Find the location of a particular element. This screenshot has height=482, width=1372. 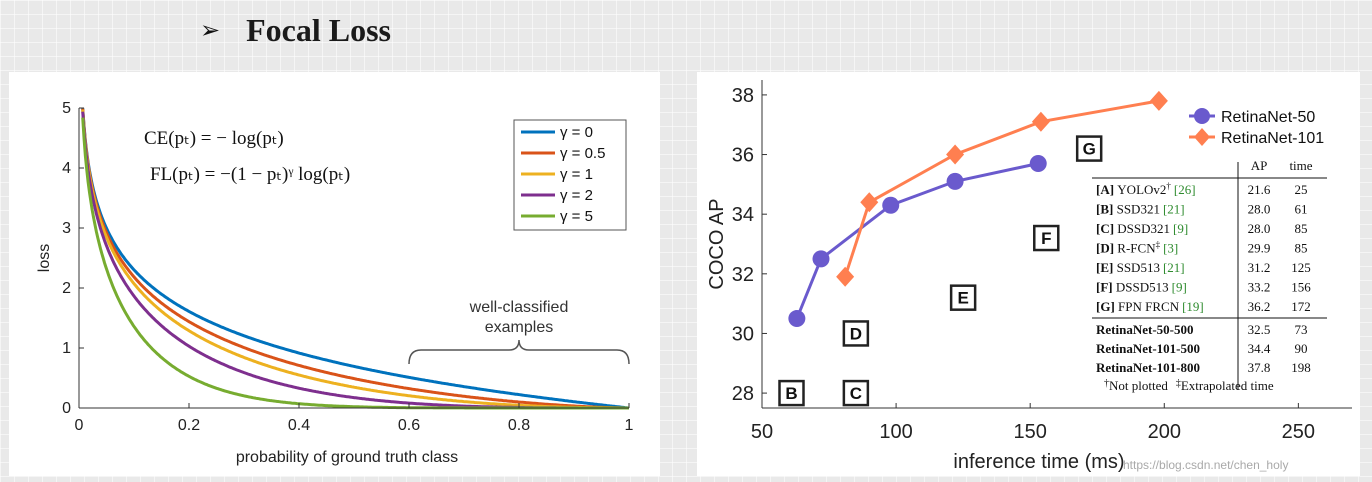

table-row-method: [F] DSSD513 [9] is located at coordinates (1141, 287).